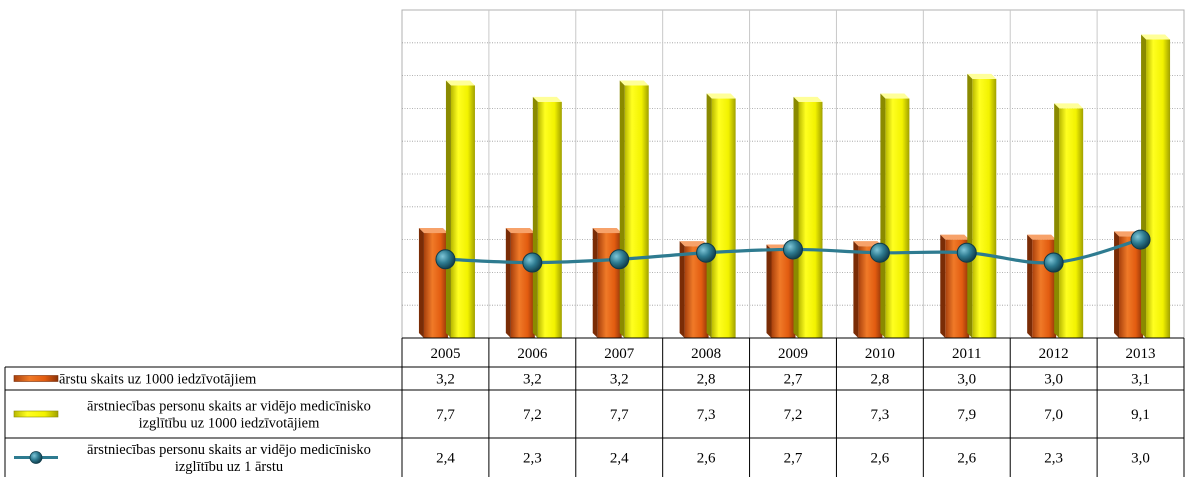 The image size is (1195, 477). What do you see at coordinates (966, 354) in the screenshot?
I see `x-tick-label: 2011` at bounding box center [966, 354].